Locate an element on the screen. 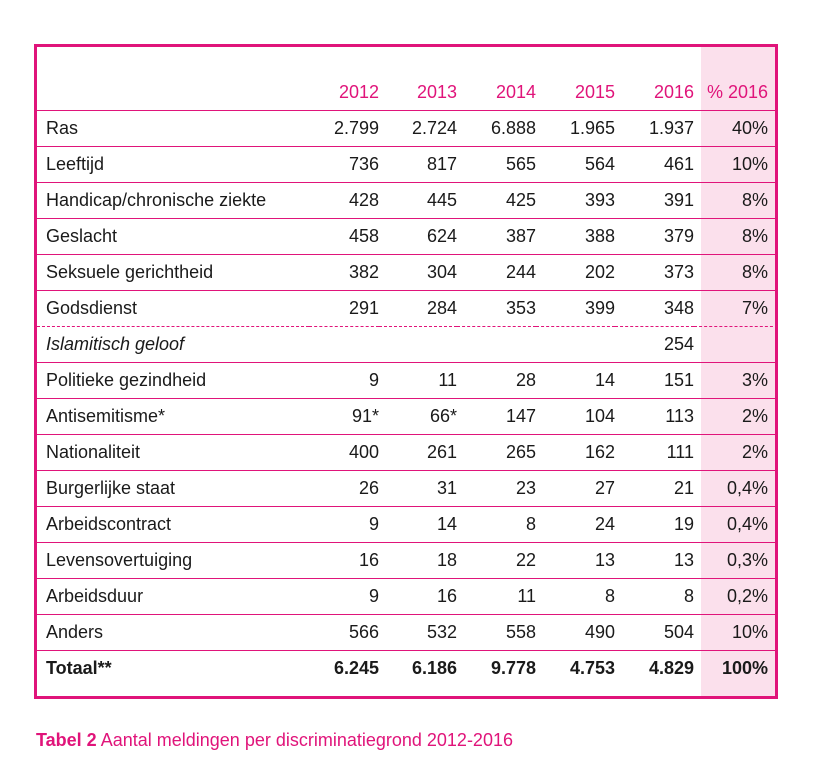 This screenshot has height=782, width=832. value-cell: 27 is located at coordinates (575, 488).